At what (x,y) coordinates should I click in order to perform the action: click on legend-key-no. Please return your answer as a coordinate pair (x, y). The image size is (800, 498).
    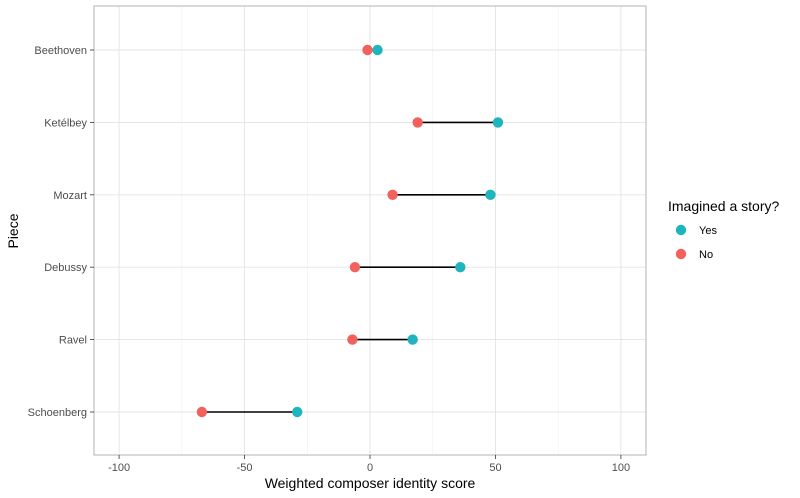
    Looking at the image, I should click on (681, 254).